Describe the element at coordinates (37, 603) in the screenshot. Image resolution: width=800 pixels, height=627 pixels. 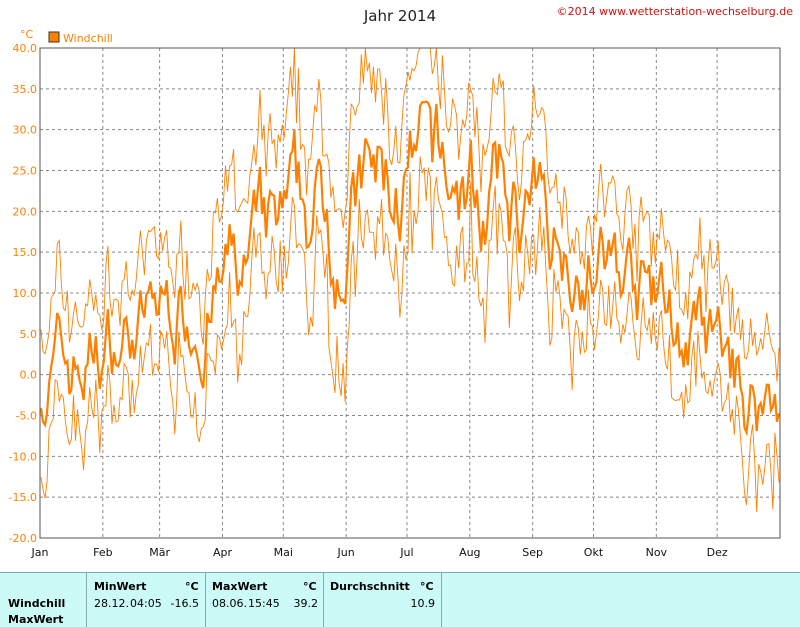
I see `row-label-windchill: Windchill` at that location.